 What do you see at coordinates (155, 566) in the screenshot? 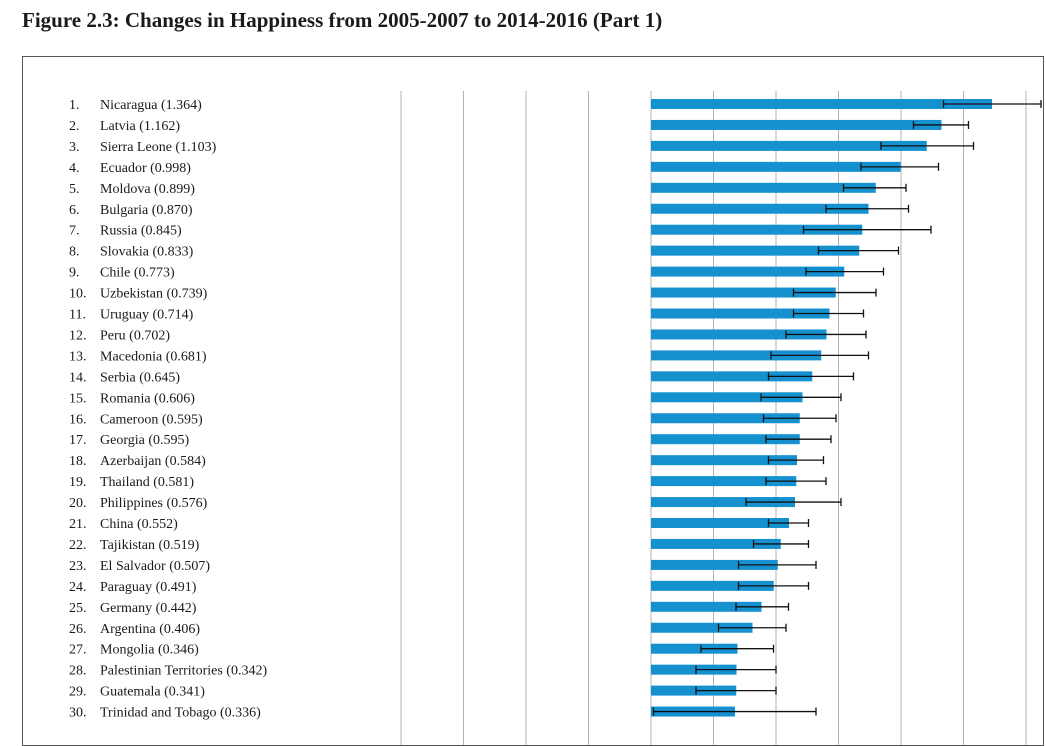
I see `country-label: El Salvador (0.507)` at bounding box center [155, 566].